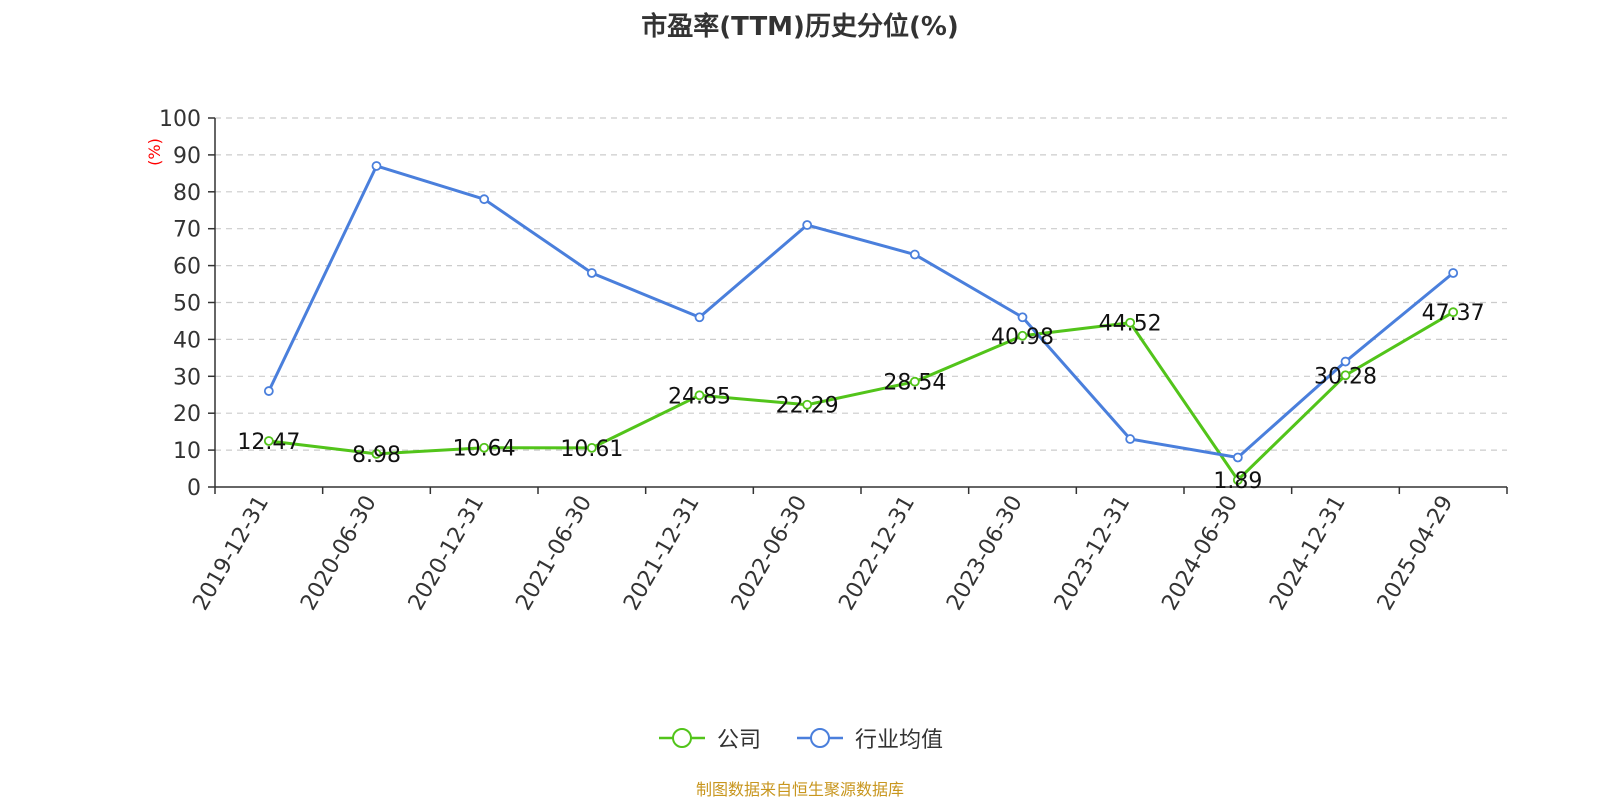  Describe the element at coordinates (194, 488) in the screenshot. I see `y-tick-label: 0` at that location.